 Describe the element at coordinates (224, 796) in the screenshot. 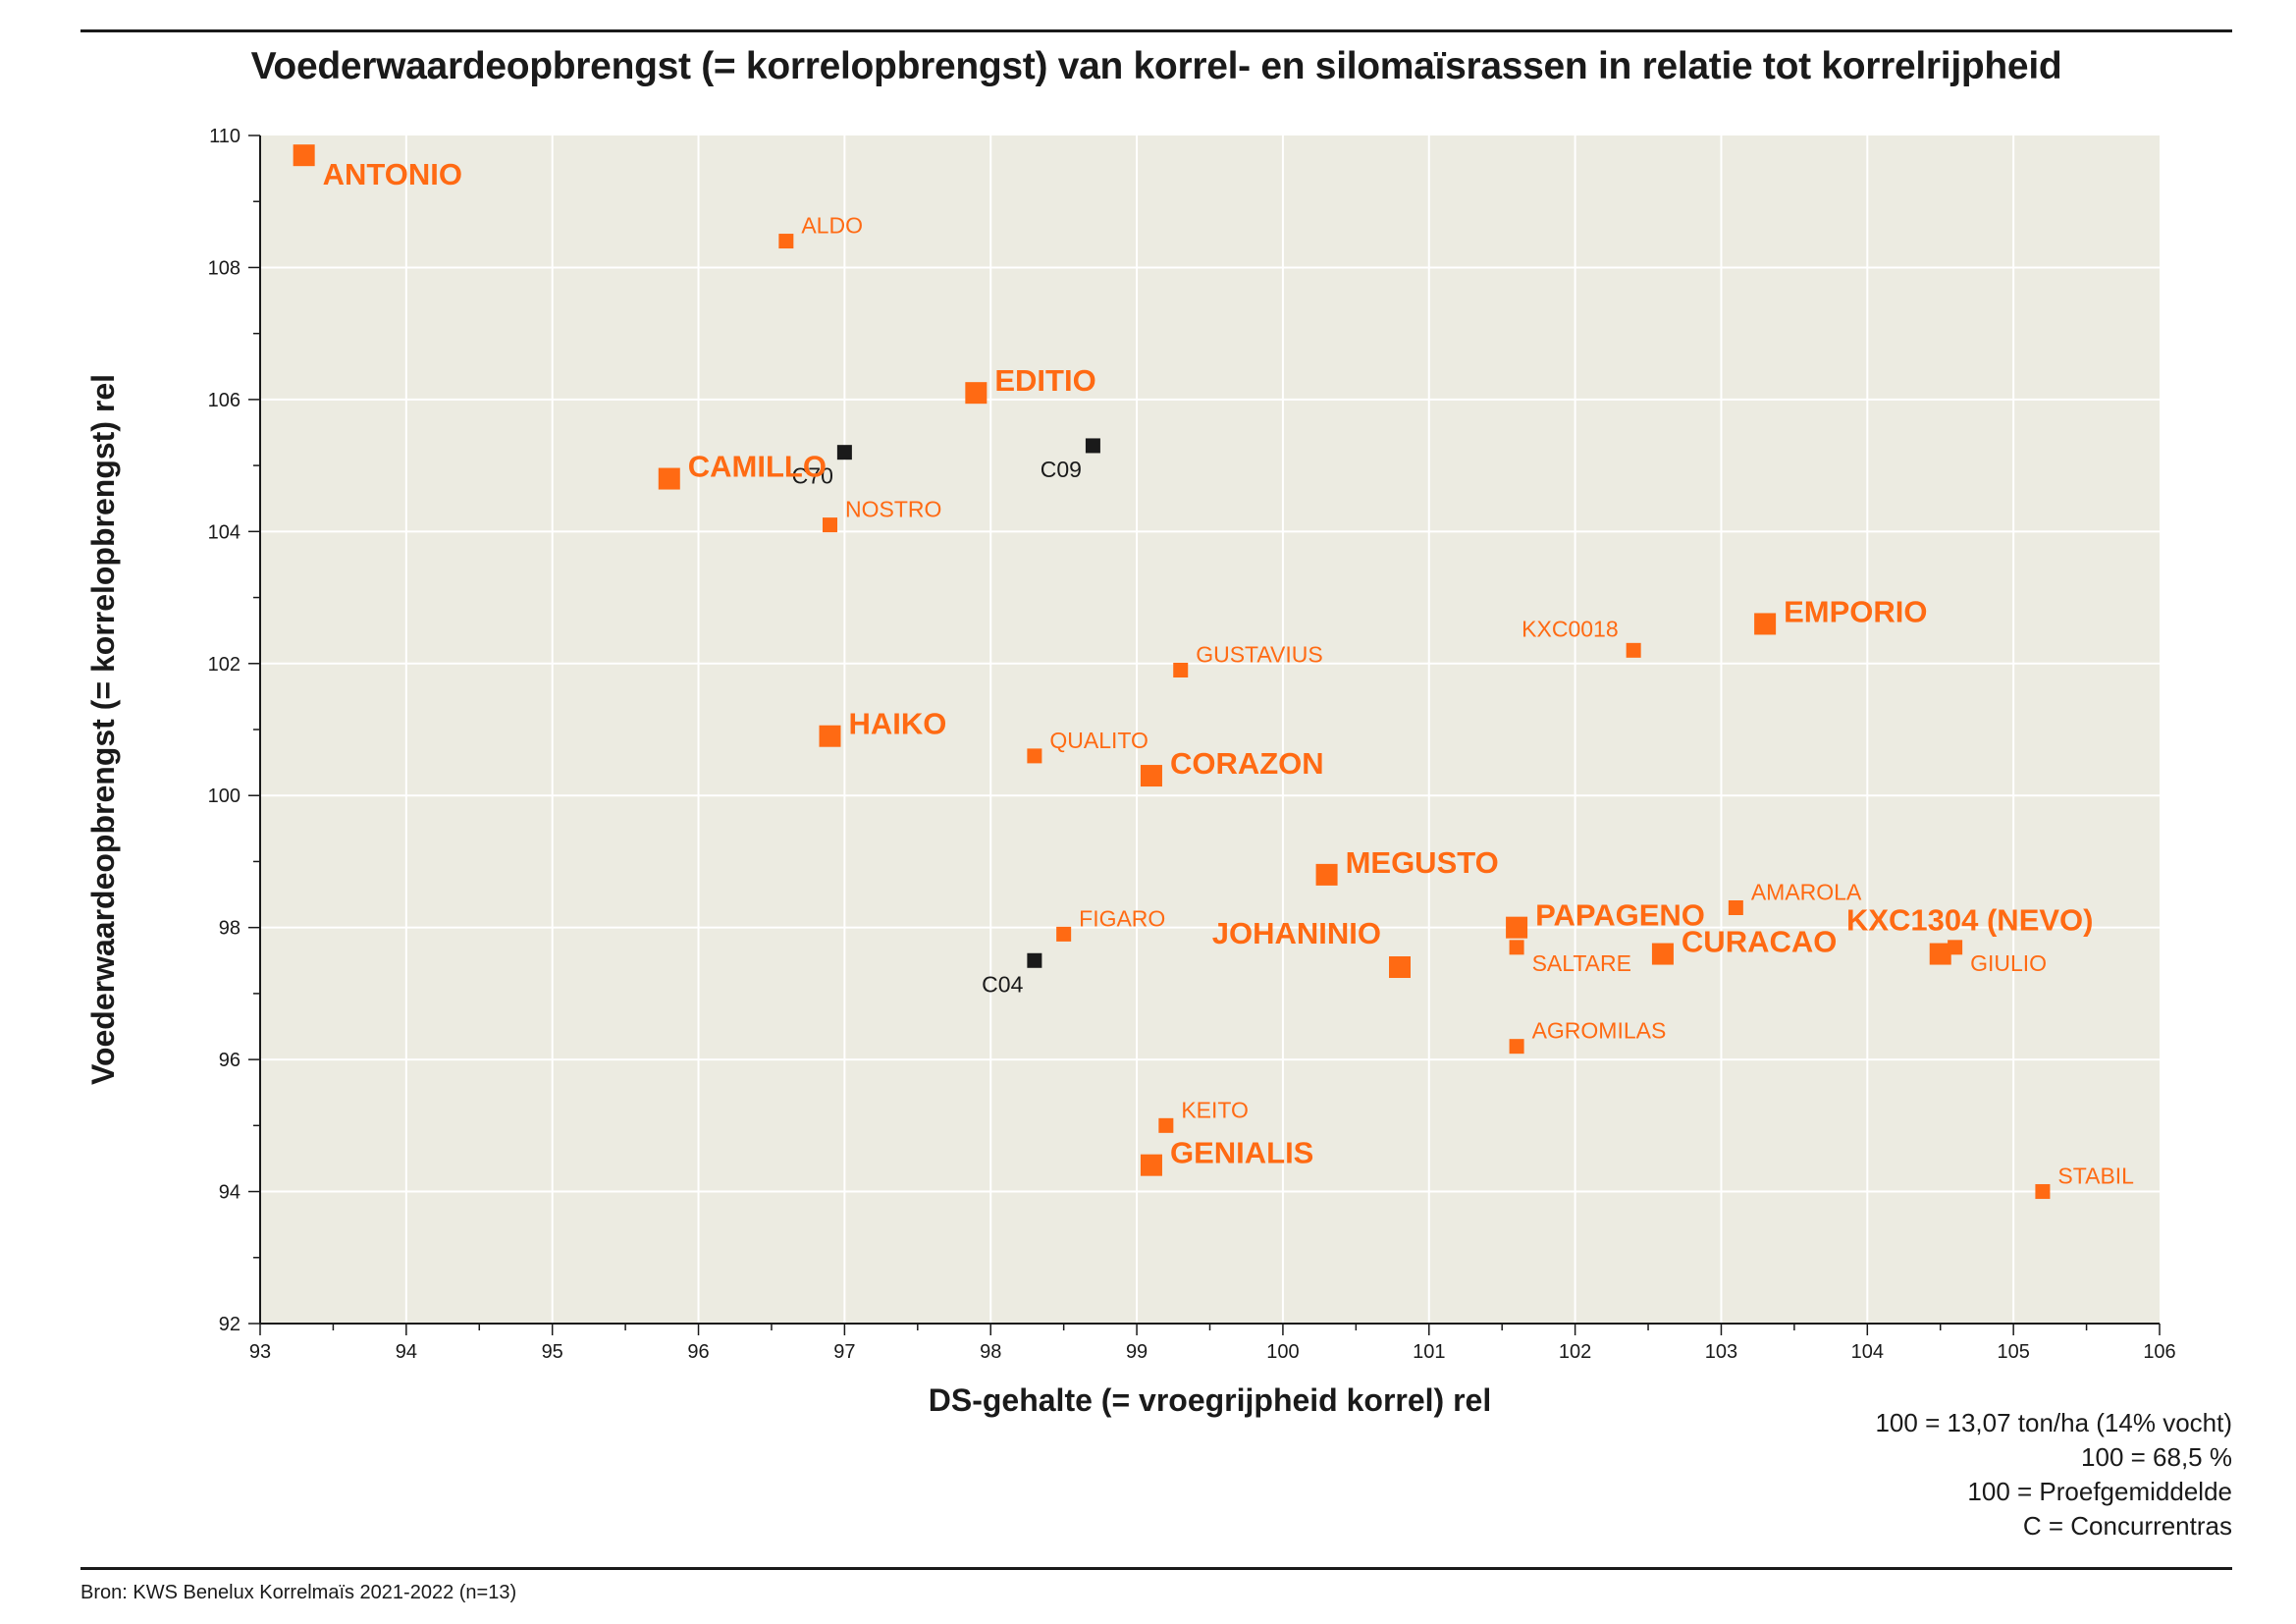

I see `y-tick-label: 100` at that location.